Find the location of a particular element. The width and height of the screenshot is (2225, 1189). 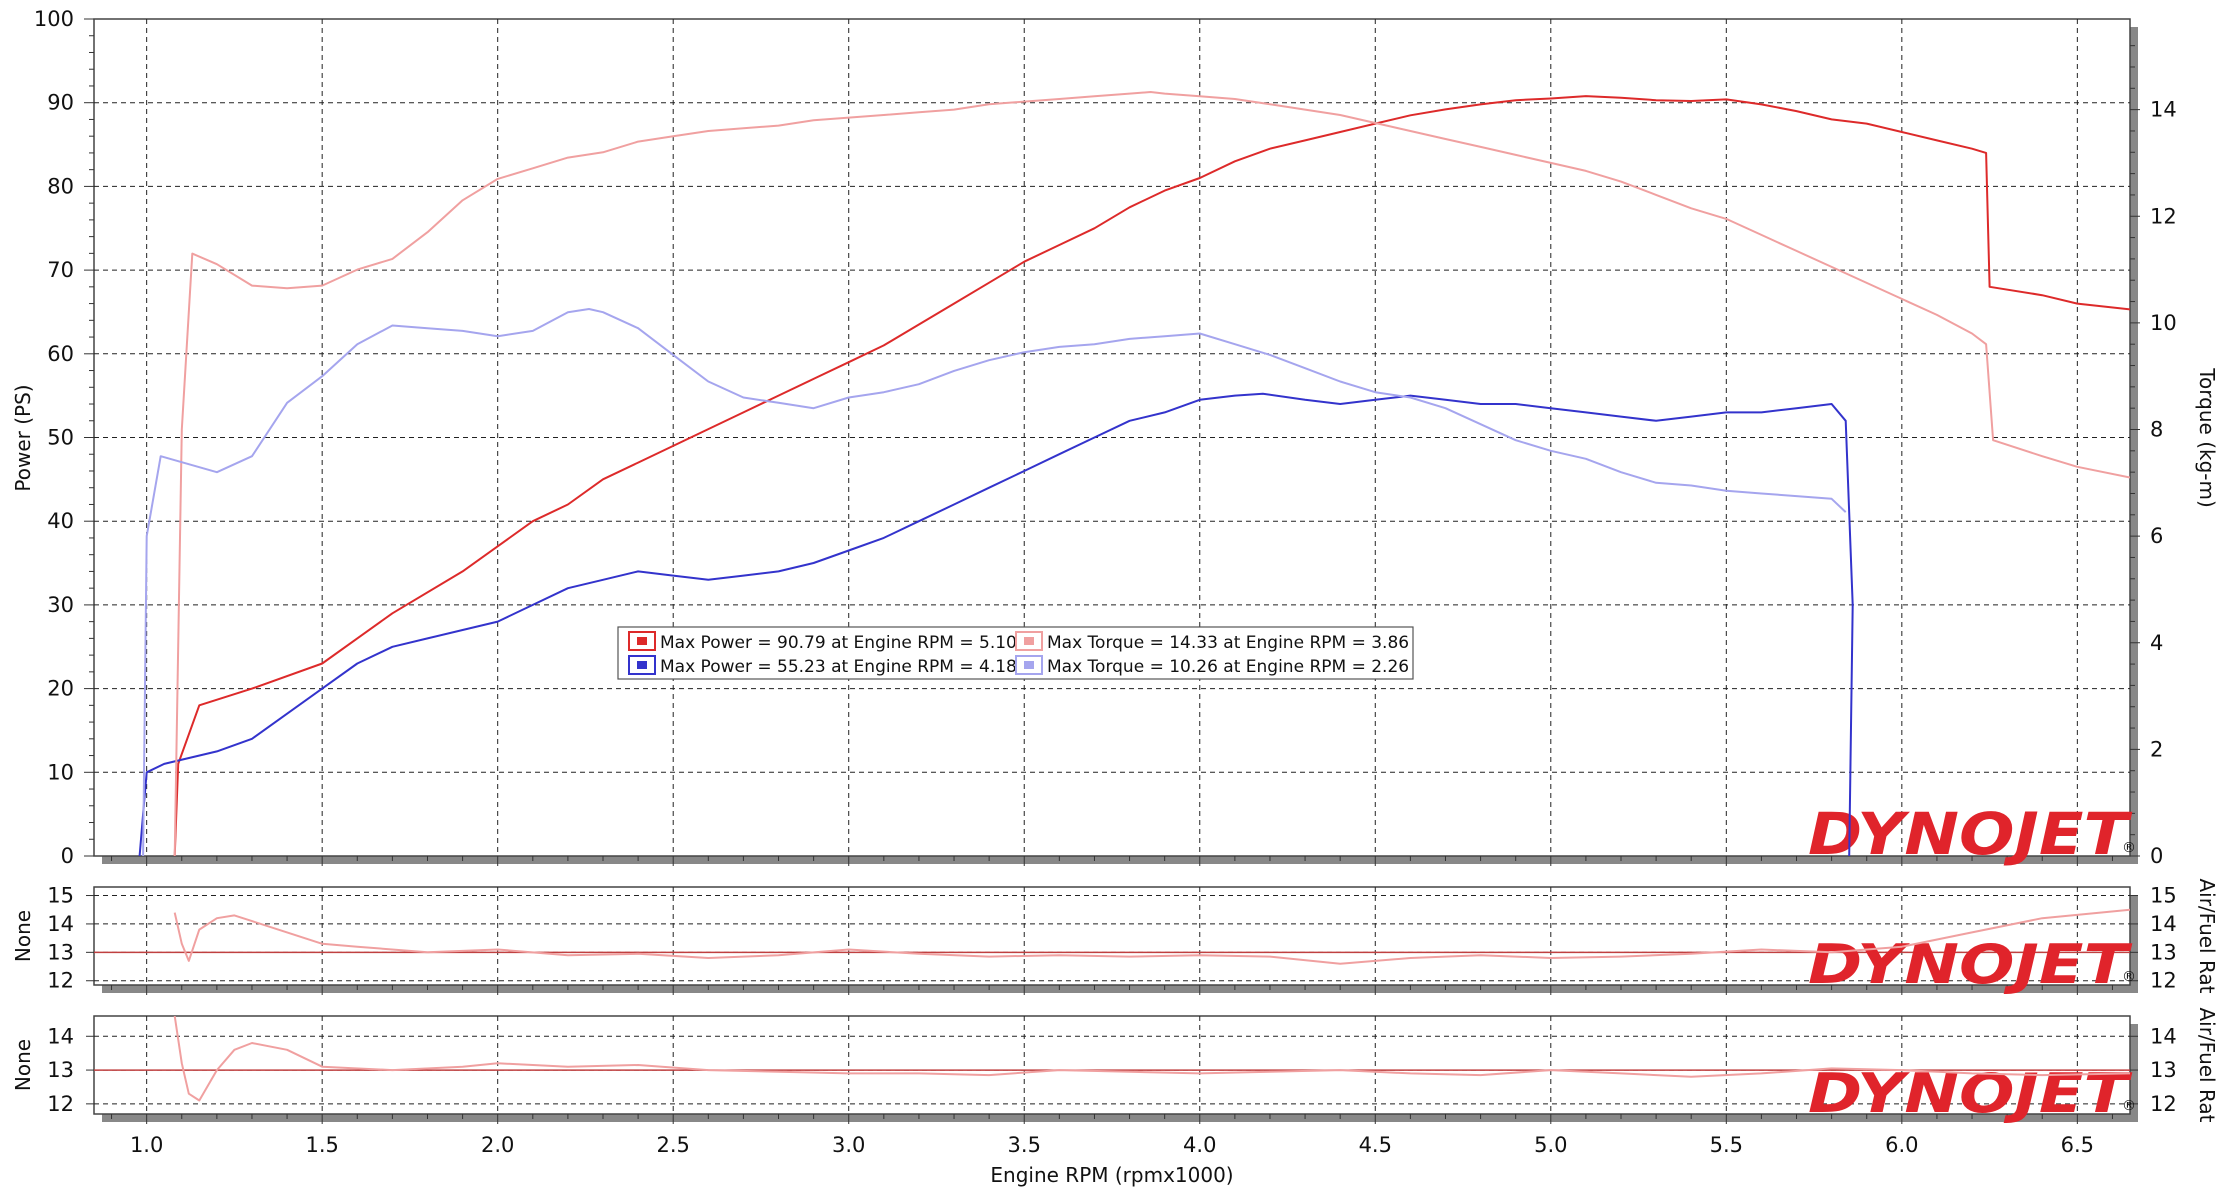

legend-item-power-1: Max Power = 90.79 at Engine RPM = 5.10 is located at coordinates (822, 642).